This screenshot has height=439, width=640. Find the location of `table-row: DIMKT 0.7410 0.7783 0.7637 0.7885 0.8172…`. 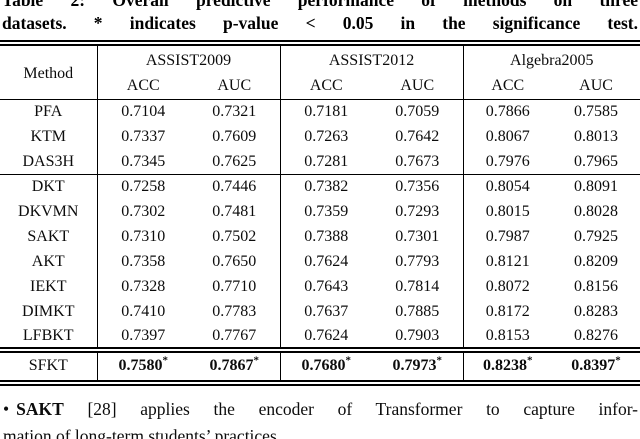

table-row: DIMKT 0.7410 0.7783 0.7637 0.7885 0.8172… is located at coordinates (320, 312).